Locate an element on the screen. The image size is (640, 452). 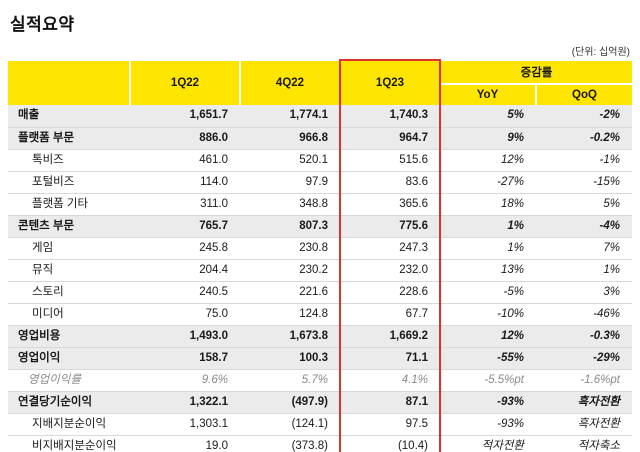
value-1q23: 365.6 is located at coordinates (390, 204).